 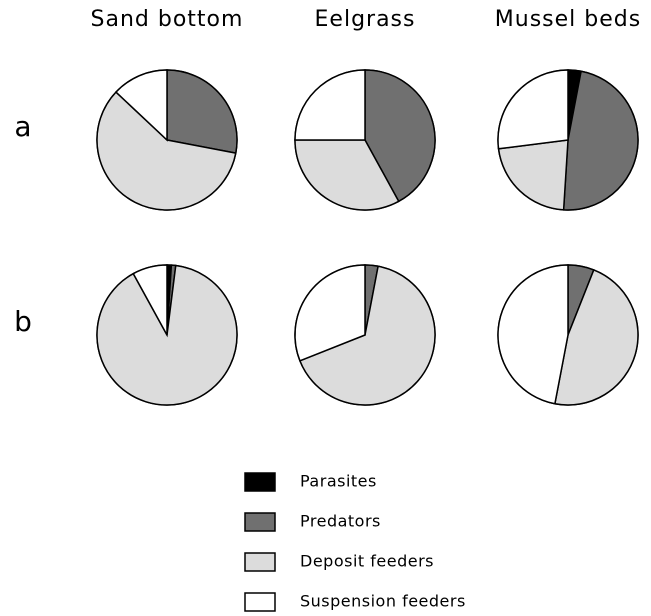 What do you see at coordinates (367, 561) in the screenshot?
I see `legend-label: Deposit feeders` at bounding box center [367, 561].